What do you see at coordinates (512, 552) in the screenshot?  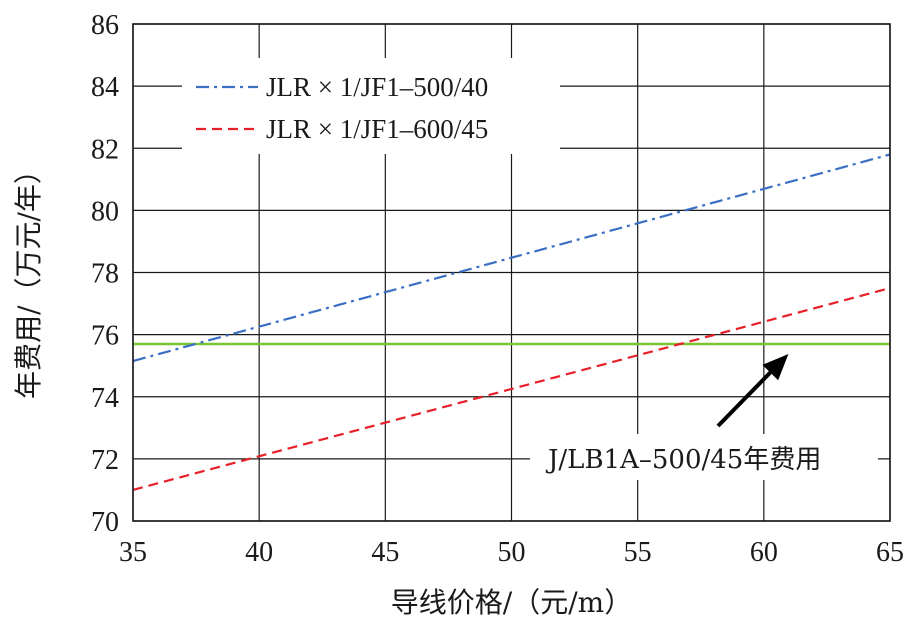 I see `x-tick-label: 50` at bounding box center [512, 552].